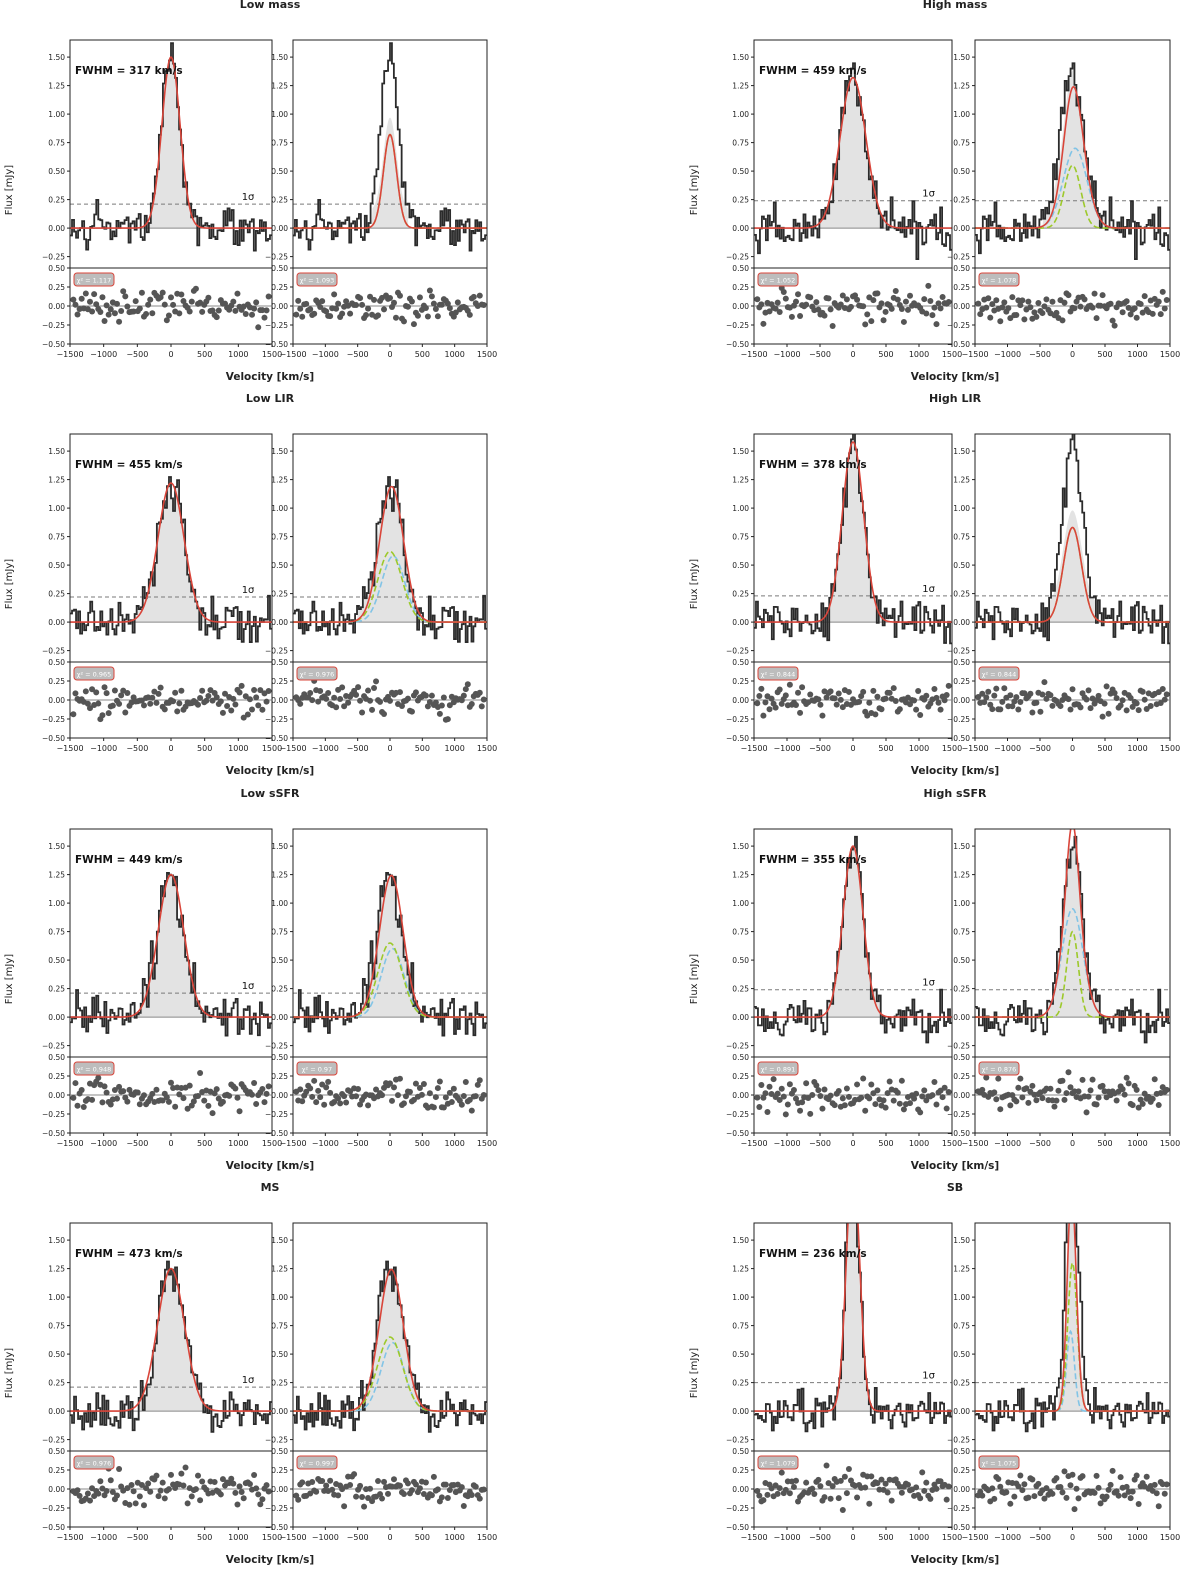 This screenshot has width=1200, height=1591. Describe the element at coordinates (454, 1143) in the screenshot. I see `x-tick-label: 1000` at that location.